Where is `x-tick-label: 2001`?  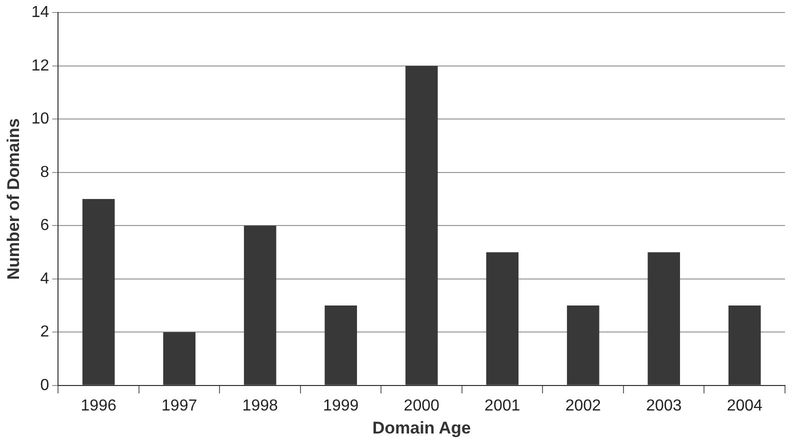
x-tick-label: 2001 is located at coordinates (502, 405).